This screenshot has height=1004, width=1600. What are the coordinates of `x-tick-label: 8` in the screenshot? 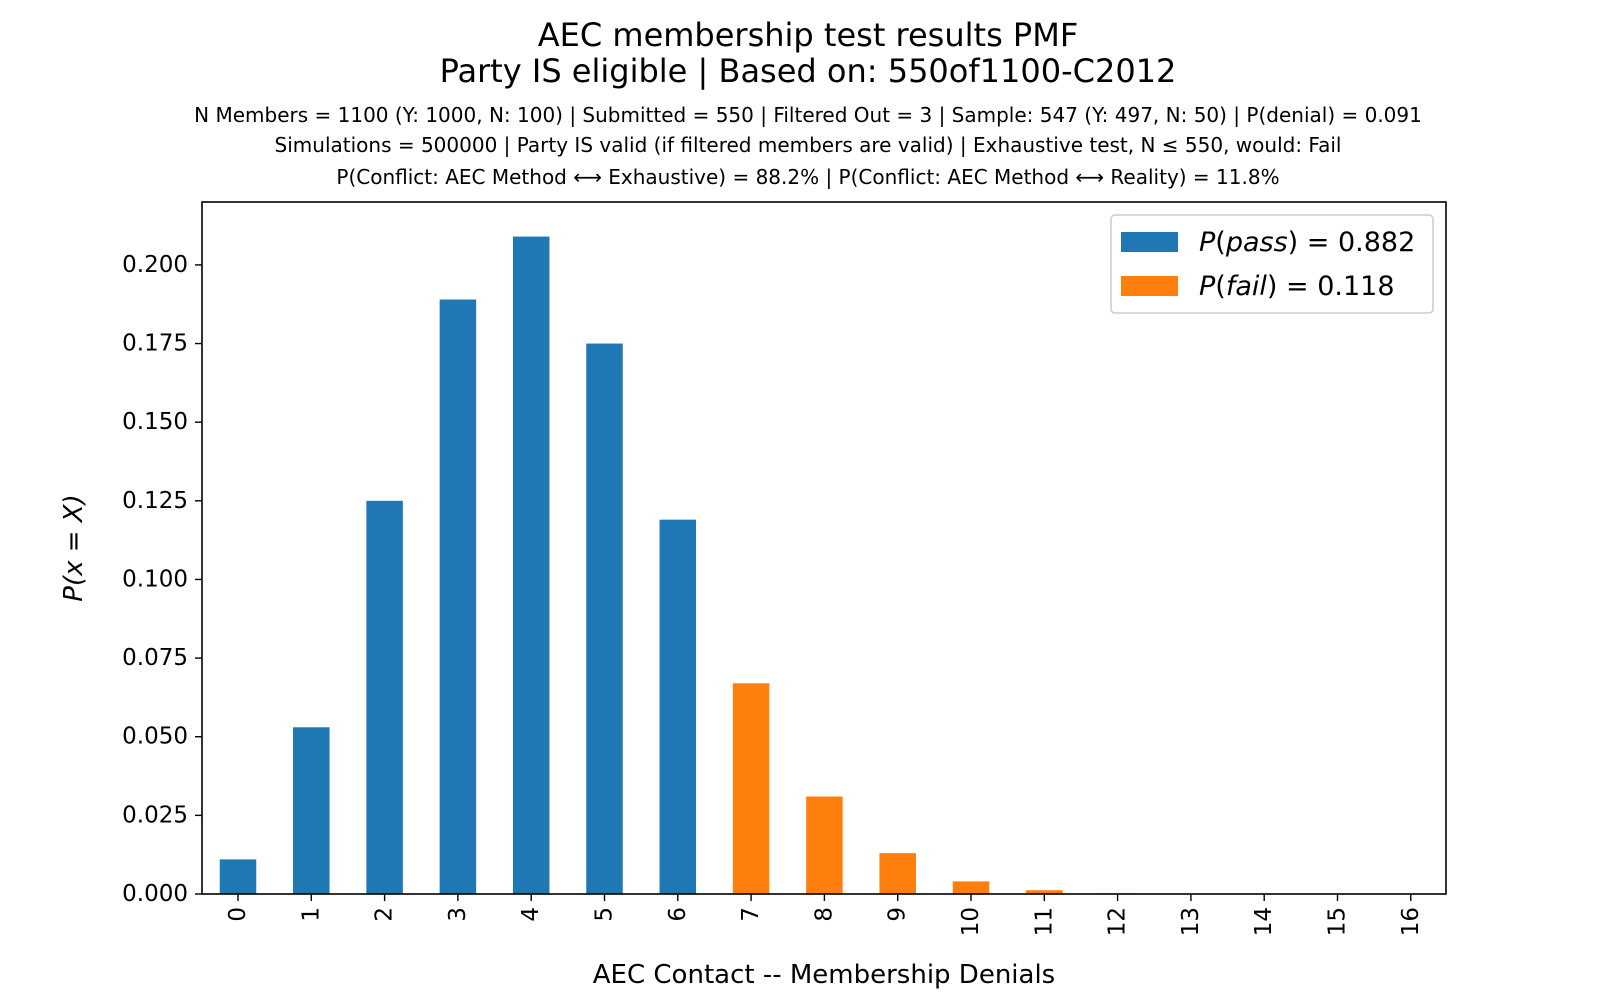 It's located at (824, 914).